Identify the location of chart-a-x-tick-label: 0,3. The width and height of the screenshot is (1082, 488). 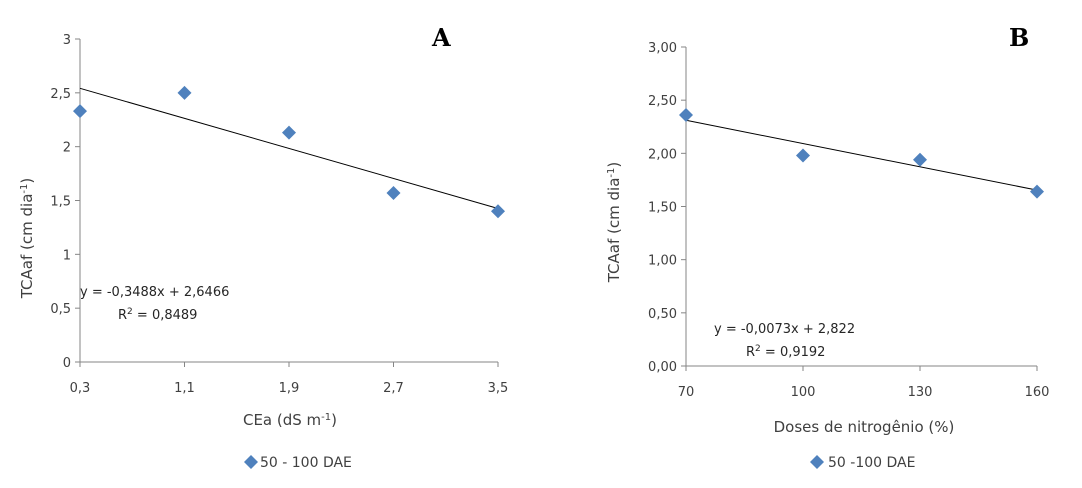
(80, 388).